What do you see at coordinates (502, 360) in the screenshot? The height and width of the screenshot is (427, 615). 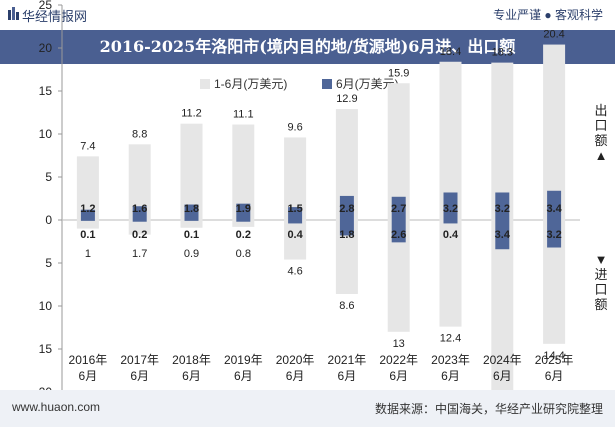 I see `x-tick-label: 2024年` at bounding box center [502, 360].